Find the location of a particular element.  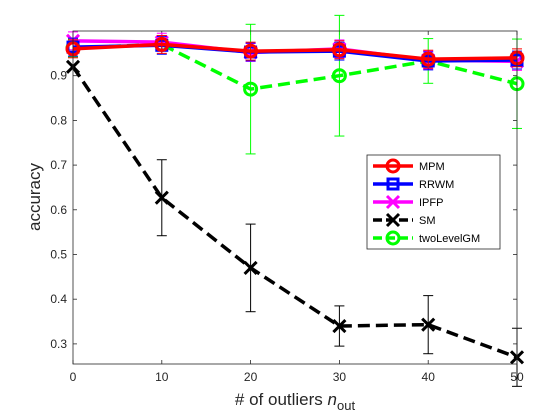

legend-entry: IPFP is located at coordinates (408, 202).